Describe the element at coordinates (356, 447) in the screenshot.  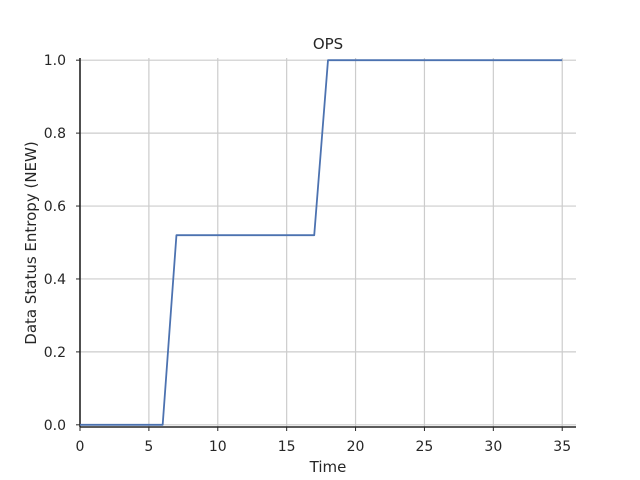
I see `x-tick-label: 20` at that location.